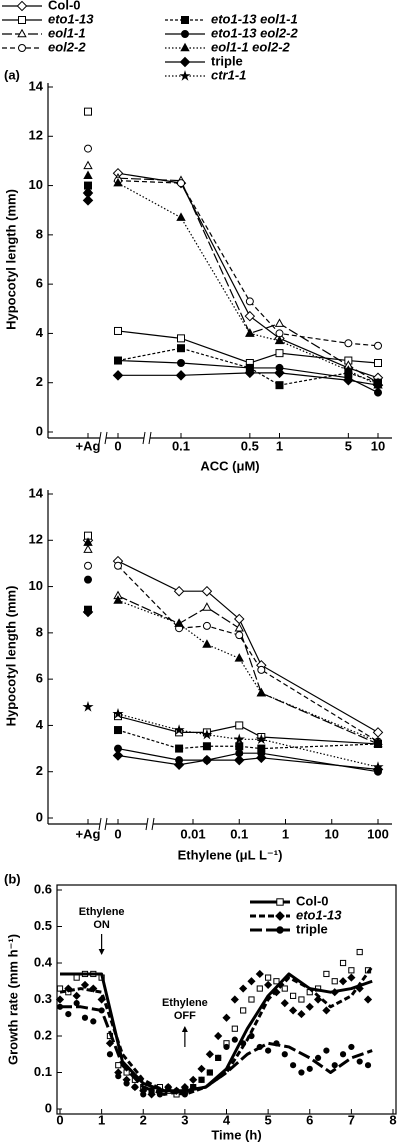  What do you see at coordinates (48, 1107) in the screenshot?
I see `y-tick-label: 0` at bounding box center [48, 1107].